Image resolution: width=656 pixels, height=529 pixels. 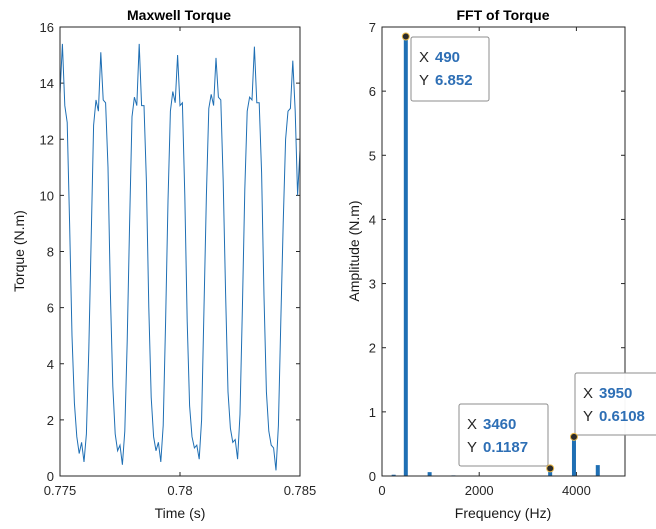 What do you see at coordinates (179, 490) in the screenshot?
I see `x-tick-label: 0.78` at bounding box center [179, 490].